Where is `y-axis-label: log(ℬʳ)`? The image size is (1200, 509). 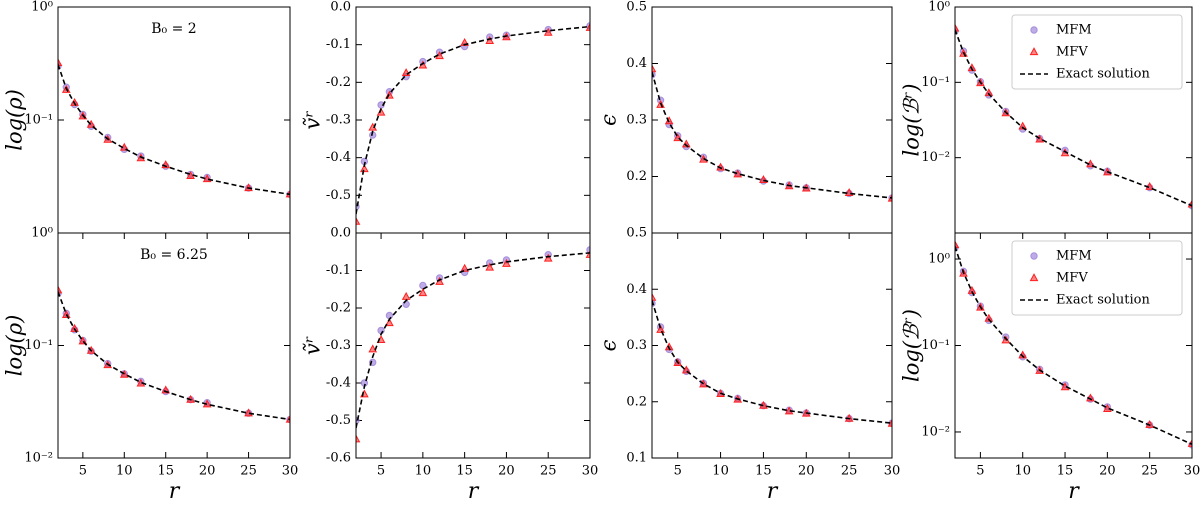 y-axis-label: log(ℬʳ) is located at coordinates (912, 120).